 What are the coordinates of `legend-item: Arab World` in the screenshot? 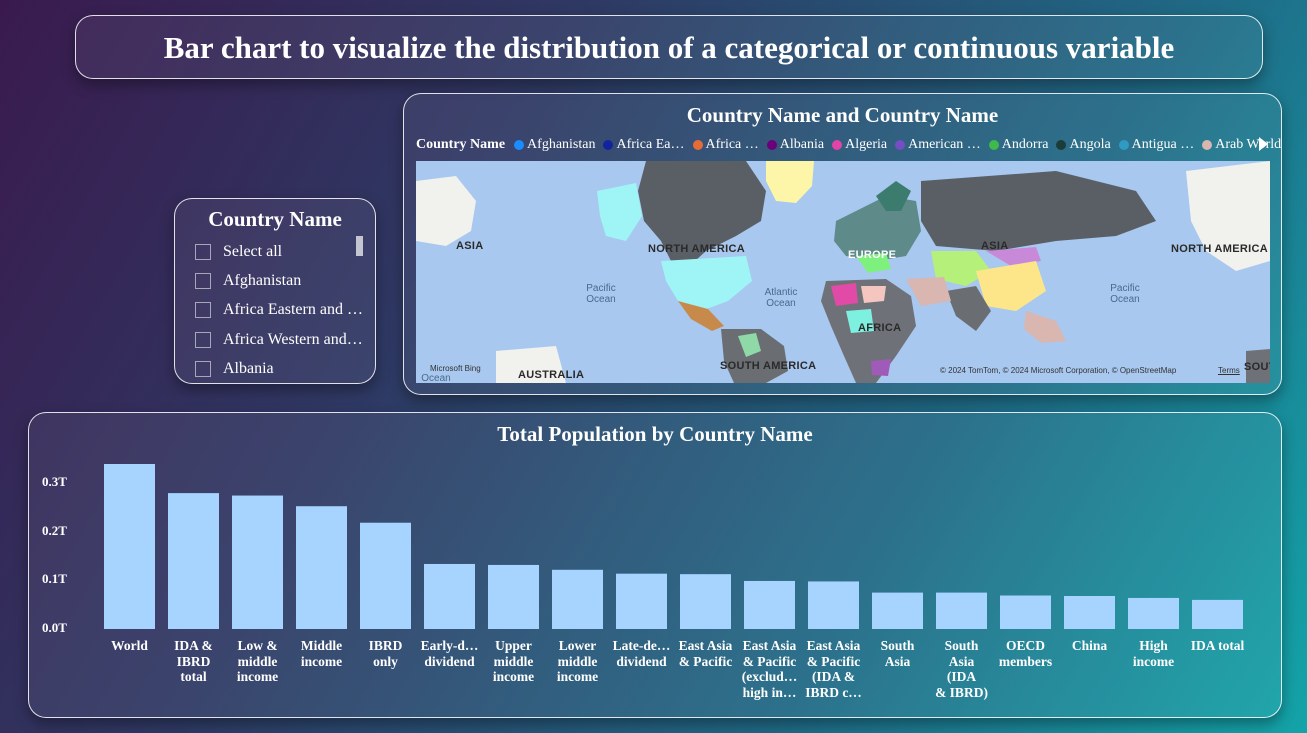 It's located at (1241, 145).